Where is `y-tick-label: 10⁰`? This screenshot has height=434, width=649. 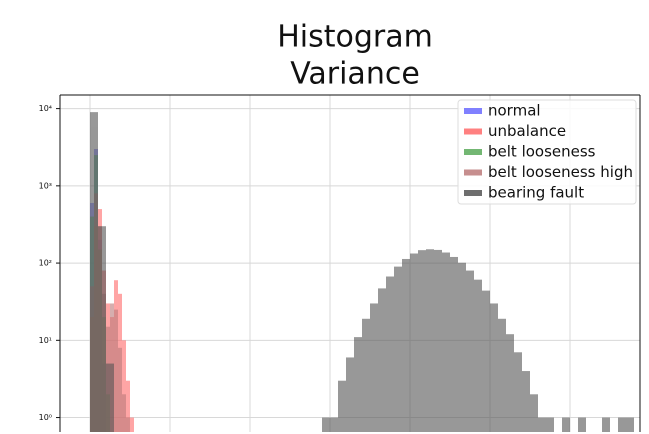
y-tick-label: 10⁰ is located at coordinates (45, 417).